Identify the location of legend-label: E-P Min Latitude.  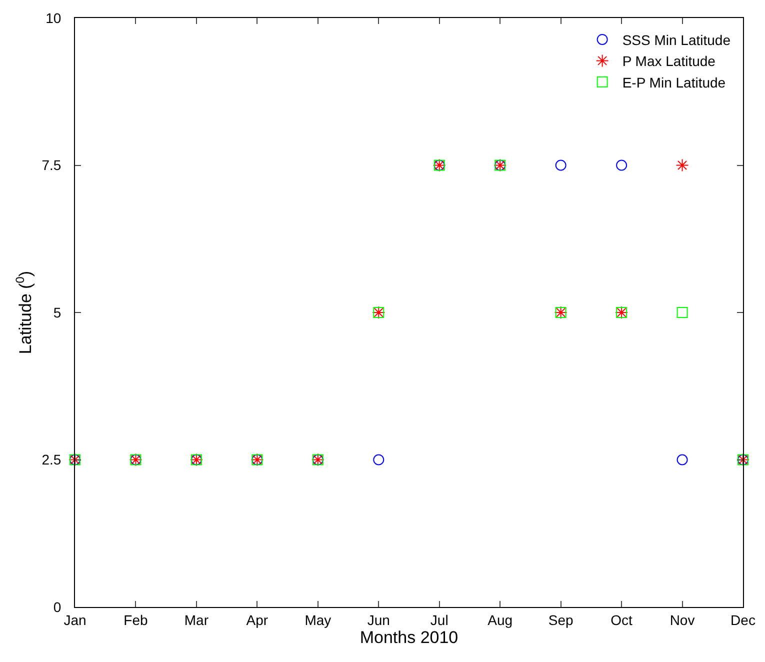
(674, 82).